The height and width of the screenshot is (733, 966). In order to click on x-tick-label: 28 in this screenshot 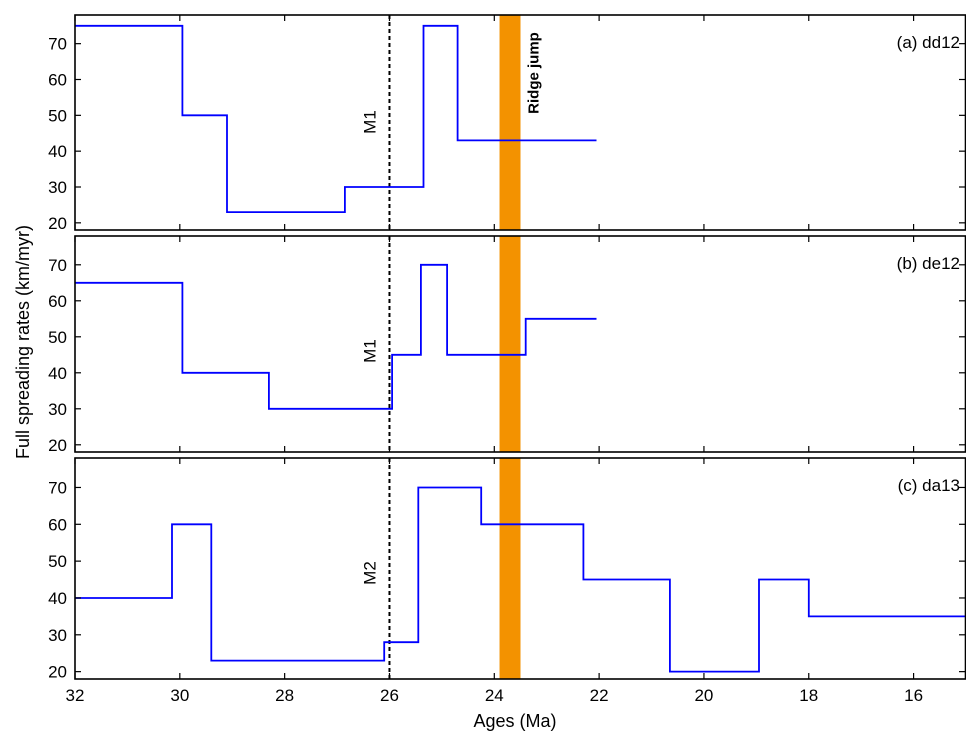, I will do `click(284, 695)`.